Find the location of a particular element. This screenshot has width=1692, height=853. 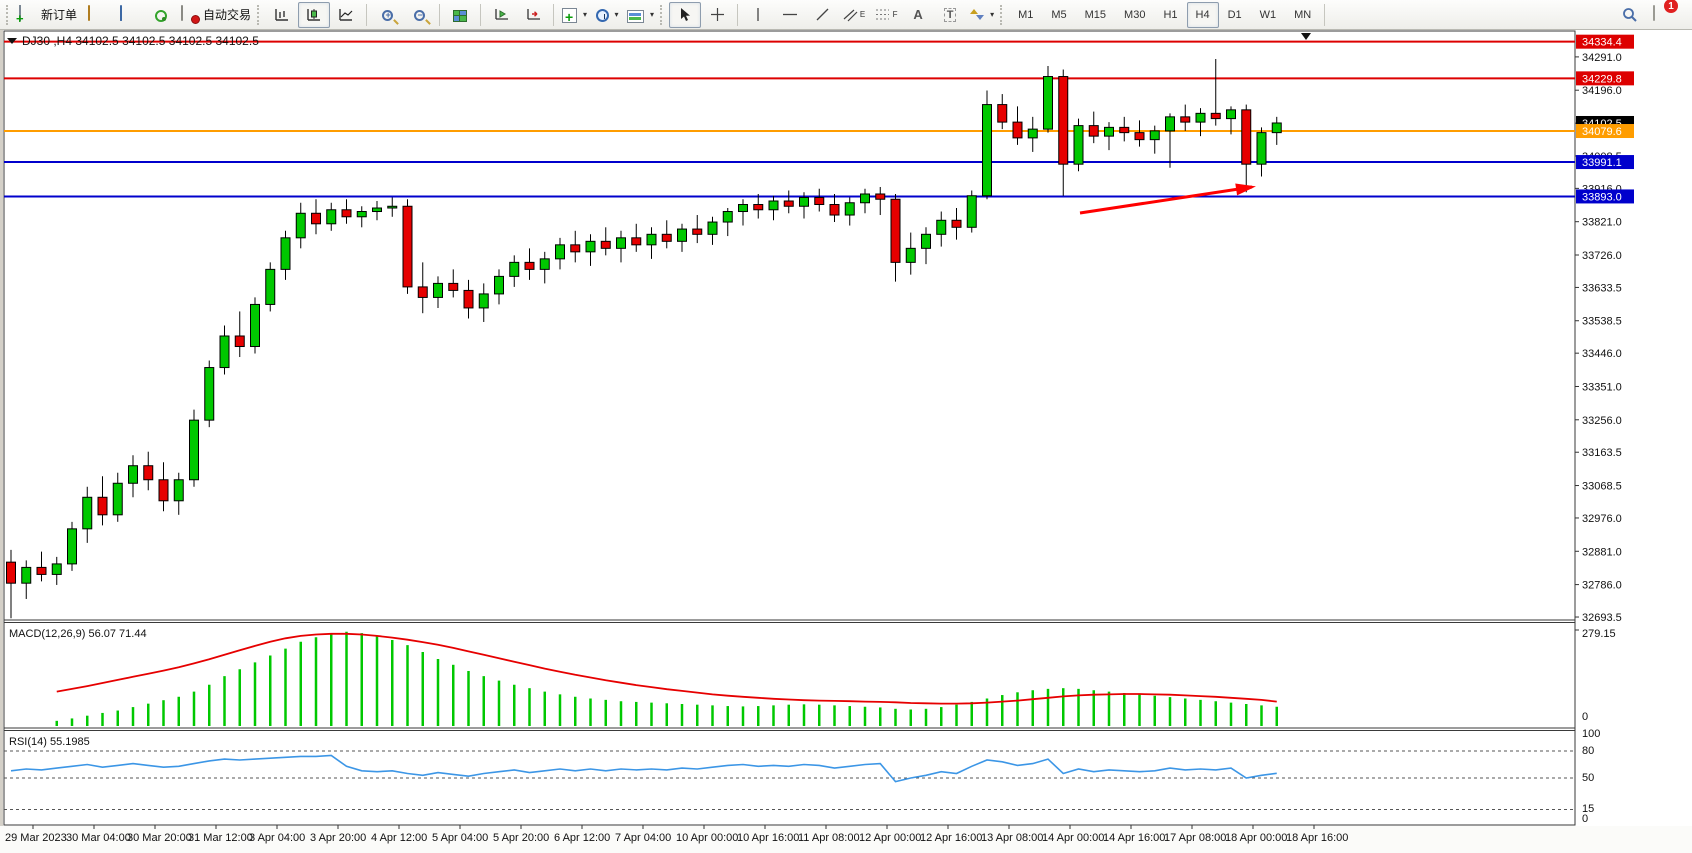

objects-dropdown-icon is located at coordinates (12, 41).